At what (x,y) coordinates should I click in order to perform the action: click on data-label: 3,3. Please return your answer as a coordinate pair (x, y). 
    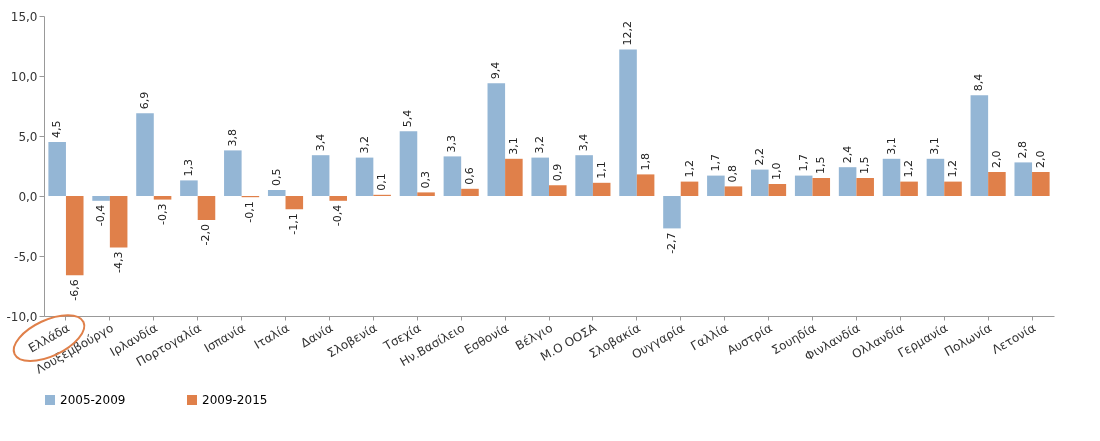
    Looking at the image, I should click on (452, 143).